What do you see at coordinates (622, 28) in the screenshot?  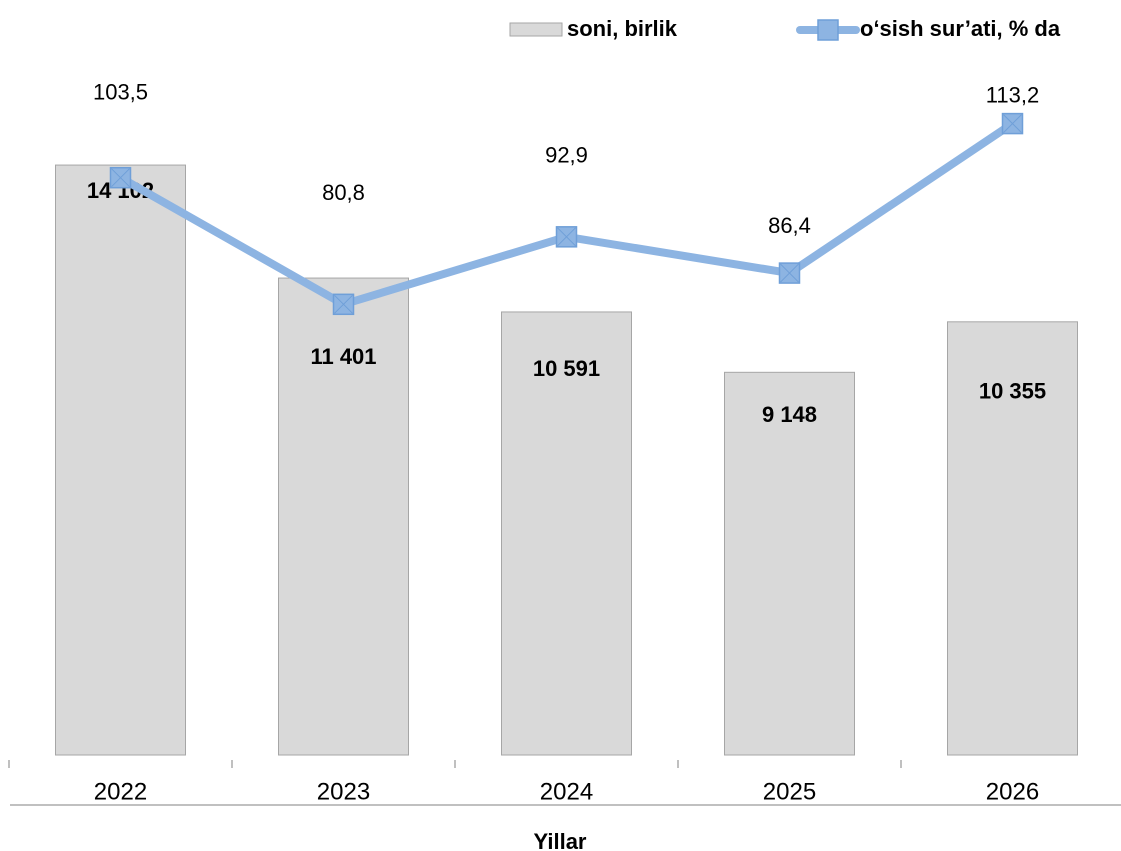 I see `legend-label: soni, birlik` at bounding box center [622, 28].